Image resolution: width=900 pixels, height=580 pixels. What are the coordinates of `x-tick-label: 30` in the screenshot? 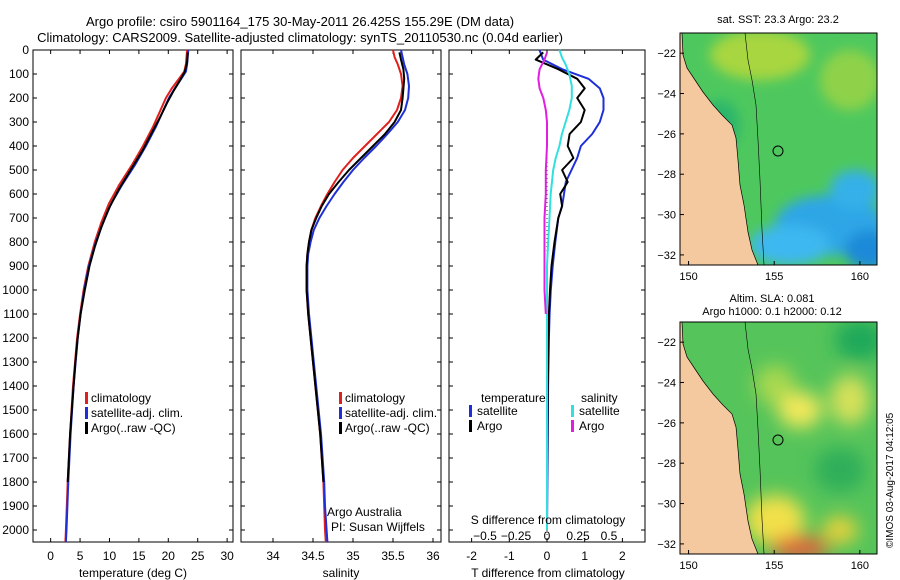 It's located at (227, 556).